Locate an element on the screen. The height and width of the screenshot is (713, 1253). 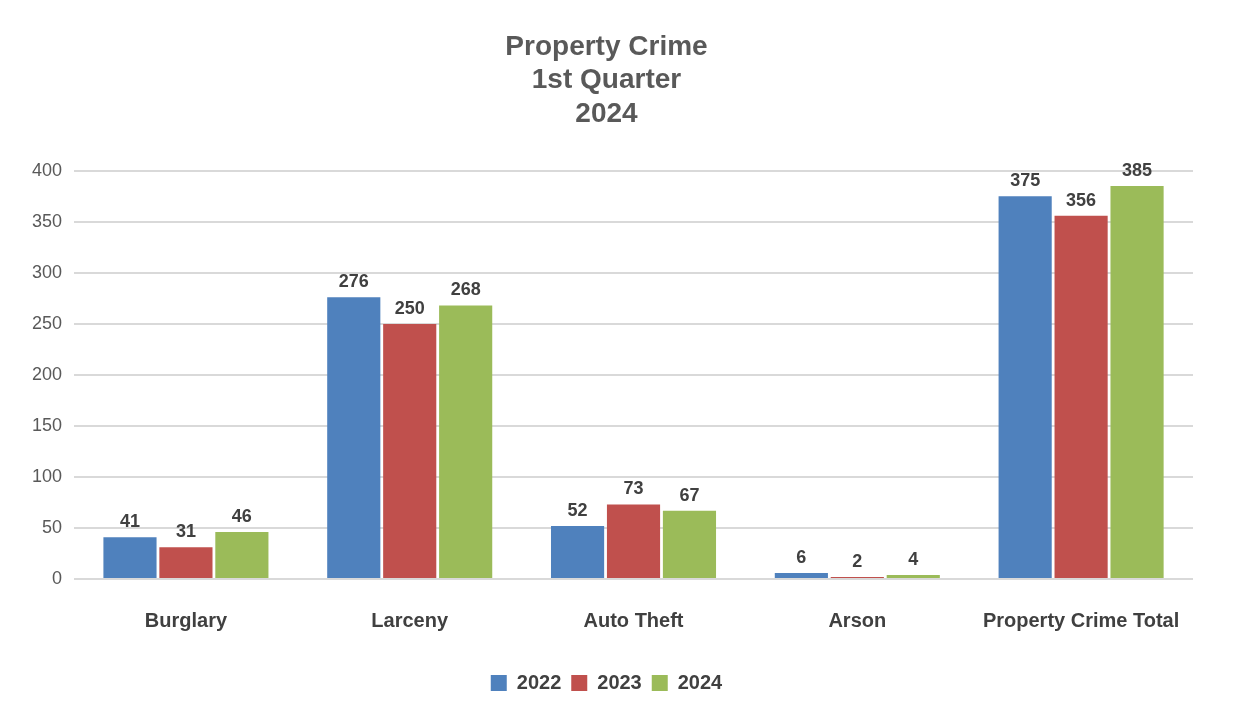
data-label: 268 is located at coordinates (465, 289).